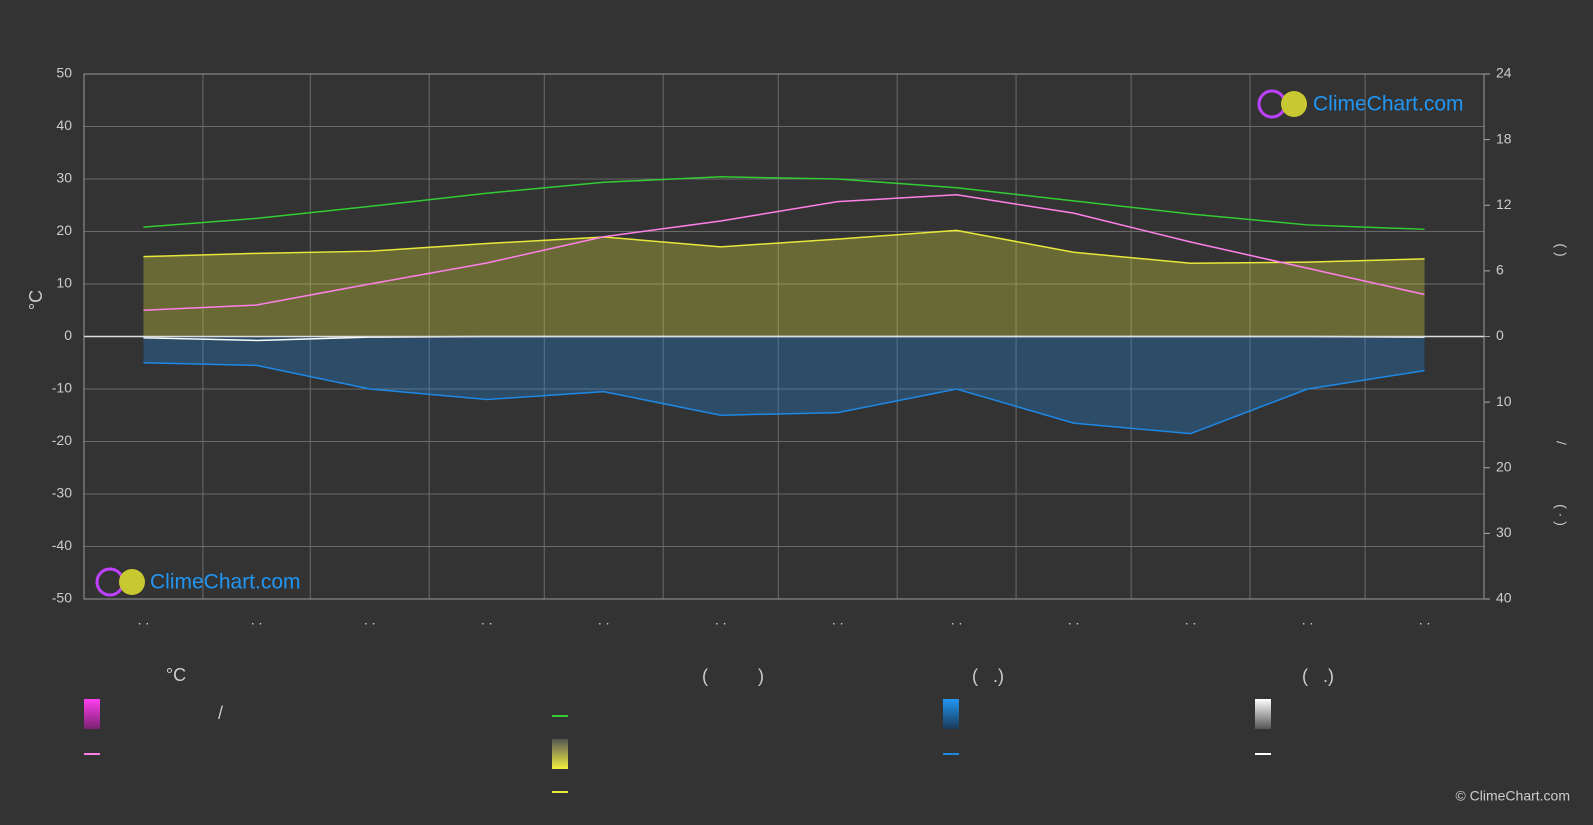 Image resolution: width=1593 pixels, height=825 pixels. What do you see at coordinates (62, 440) in the screenshot?
I see `y-tick-label: -20` at bounding box center [62, 440].